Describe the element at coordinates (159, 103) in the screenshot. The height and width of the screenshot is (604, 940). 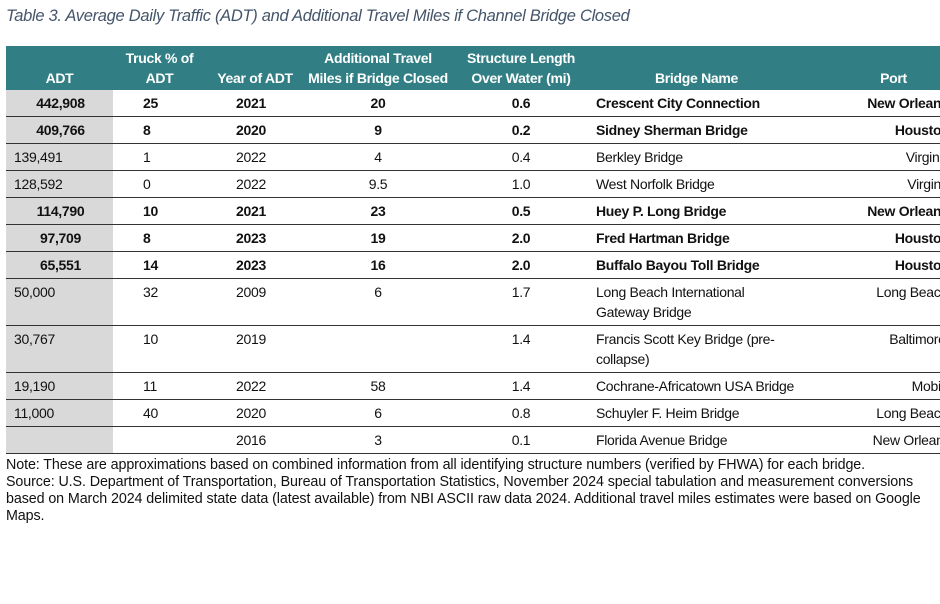
I see `cell-truck-pct: 25` at that location.